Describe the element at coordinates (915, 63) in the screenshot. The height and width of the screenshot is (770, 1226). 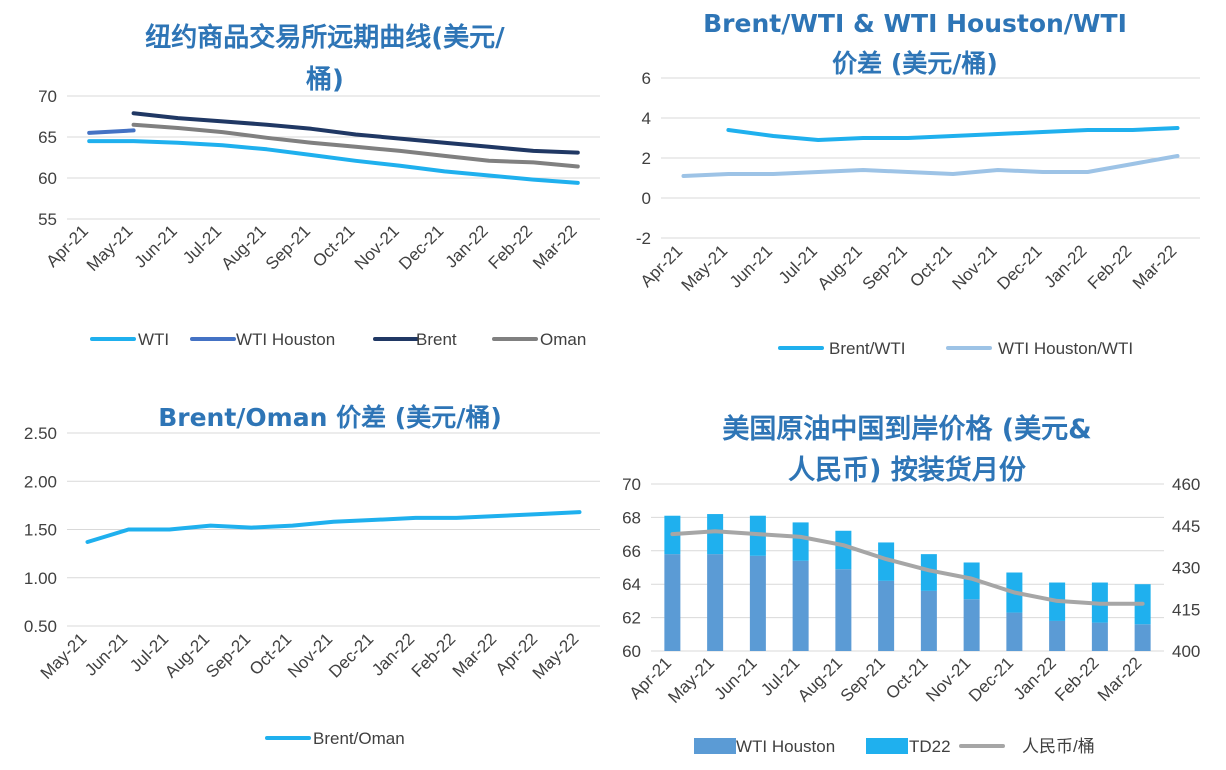
I see `chart-title-line: 价差 (美元/桶)` at that location.